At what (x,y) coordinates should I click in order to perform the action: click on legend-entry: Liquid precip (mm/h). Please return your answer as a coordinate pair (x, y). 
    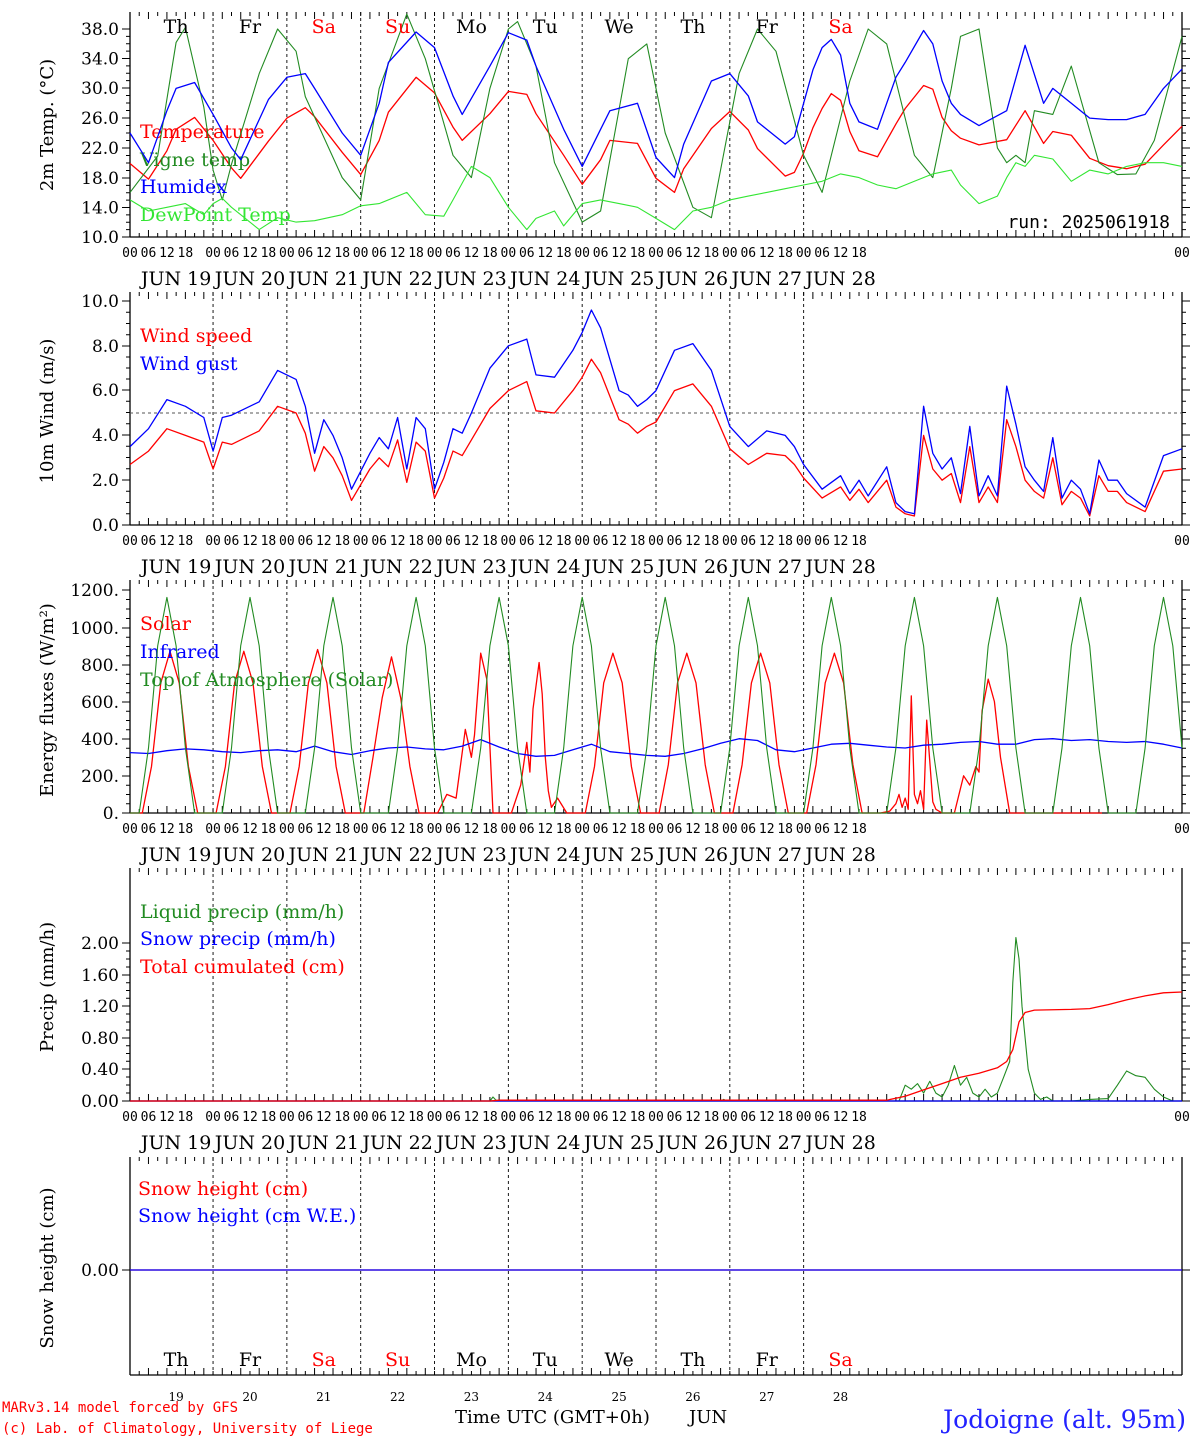
    Looking at the image, I should click on (242, 912).